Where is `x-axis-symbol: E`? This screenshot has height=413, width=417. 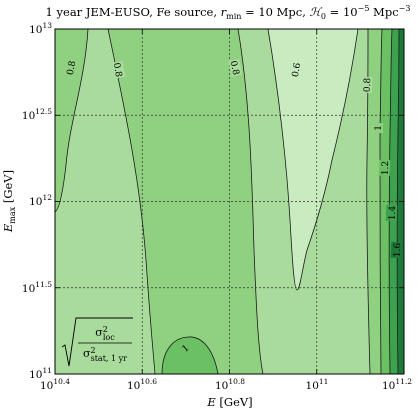 x-axis-symbol: E is located at coordinates (211, 402).